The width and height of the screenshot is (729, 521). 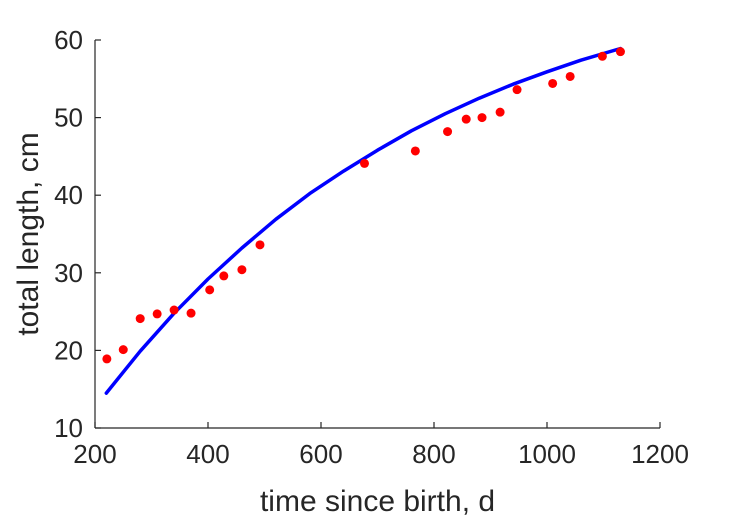 What do you see at coordinates (68, 273) in the screenshot?
I see `y-tick-label: 30` at bounding box center [68, 273].